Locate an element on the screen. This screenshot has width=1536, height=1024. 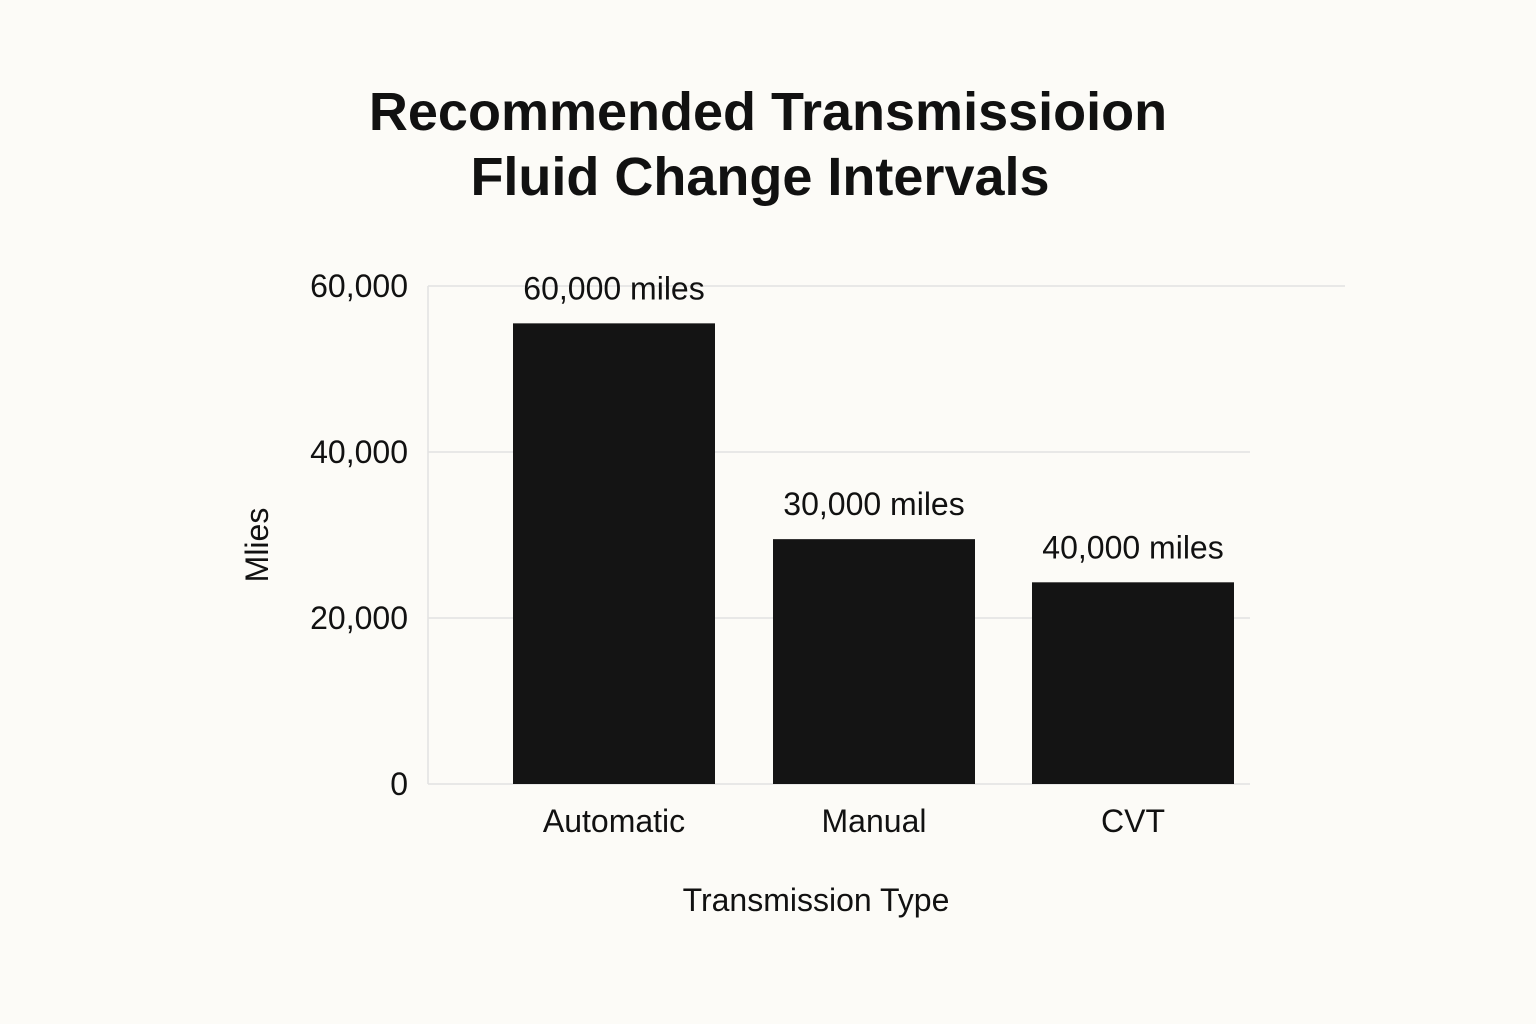
bar-cvt is located at coordinates (1133, 683).